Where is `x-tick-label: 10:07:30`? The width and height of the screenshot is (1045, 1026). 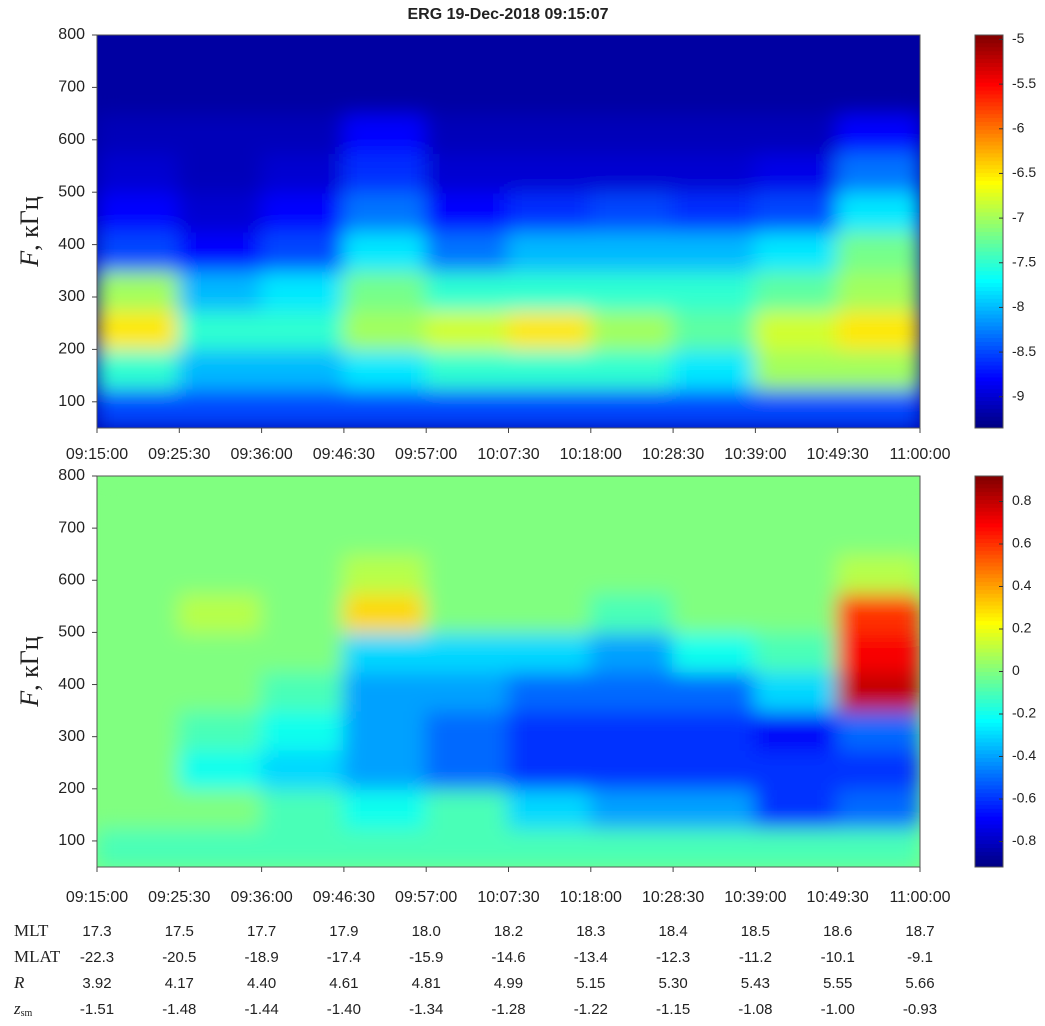
x-tick-label: 10:07:30 is located at coordinates (508, 897).